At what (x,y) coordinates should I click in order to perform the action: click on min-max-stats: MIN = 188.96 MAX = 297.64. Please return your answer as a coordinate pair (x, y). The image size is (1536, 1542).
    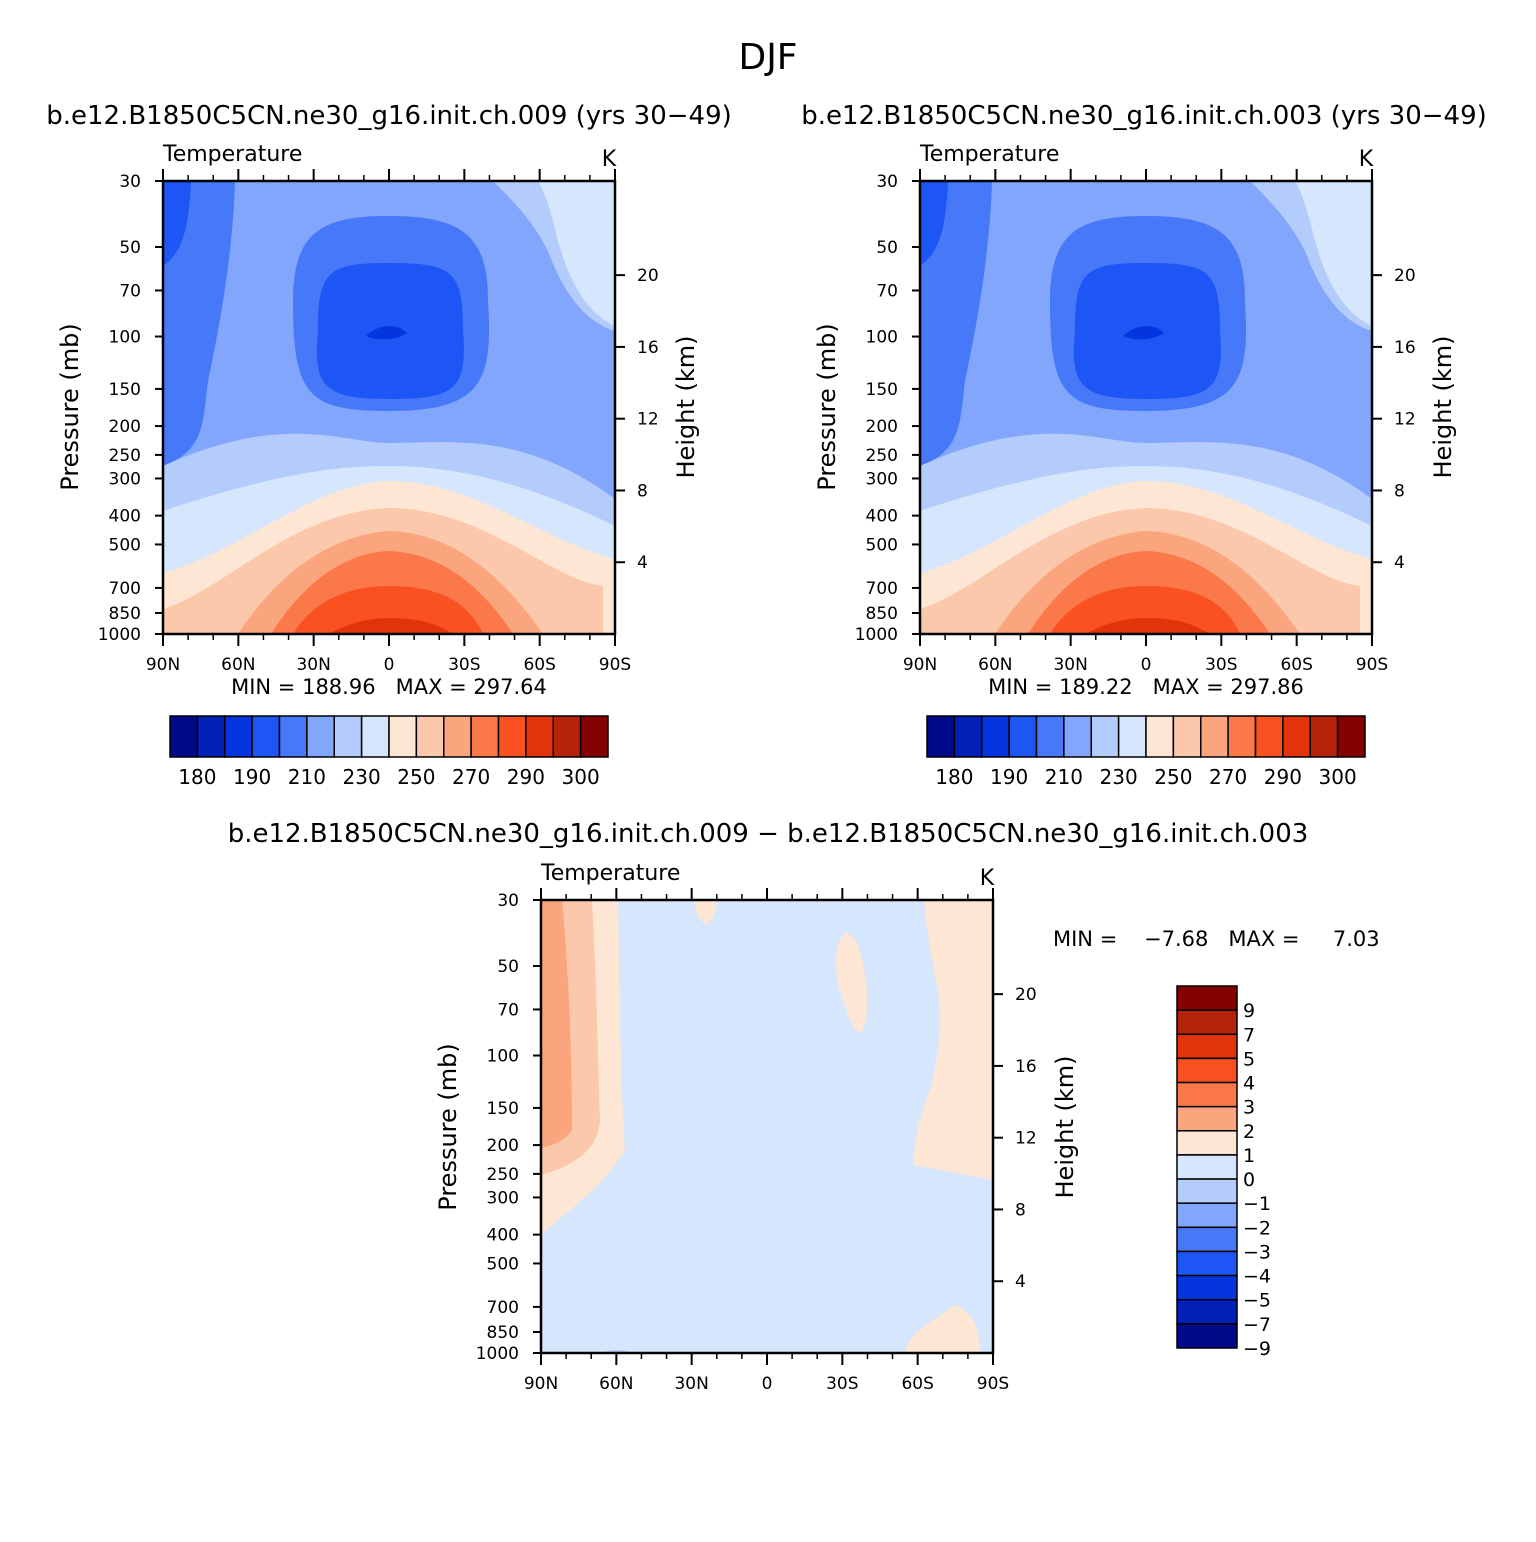
    Looking at the image, I should click on (389, 687).